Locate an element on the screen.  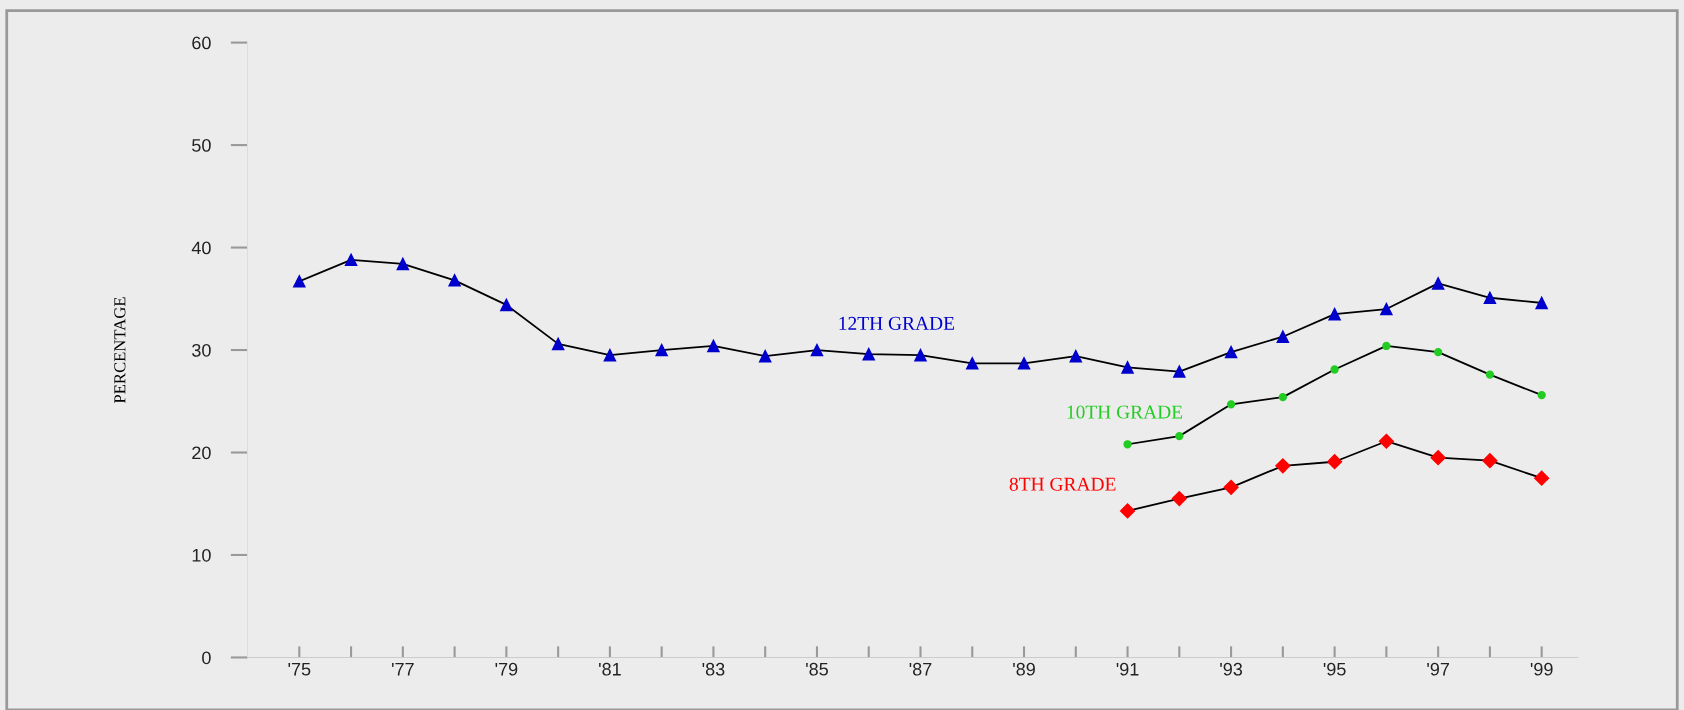
x-tick-label: '97 is located at coordinates (1438, 669).